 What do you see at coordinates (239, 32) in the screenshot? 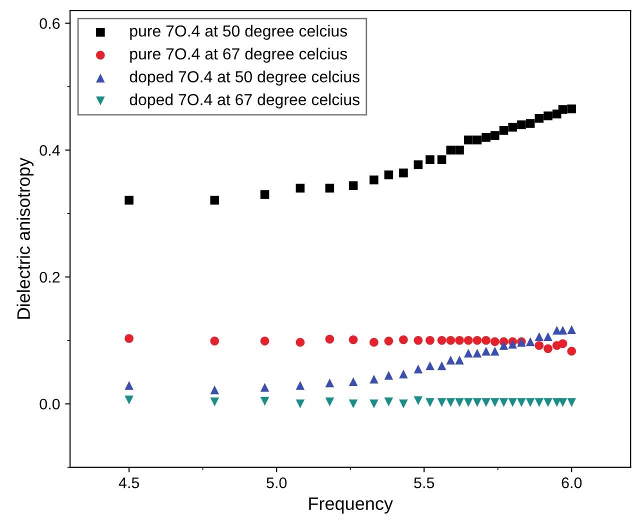
I see `legend-label: pure 7O.4 at 50 degree celcius` at bounding box center [239, 32].